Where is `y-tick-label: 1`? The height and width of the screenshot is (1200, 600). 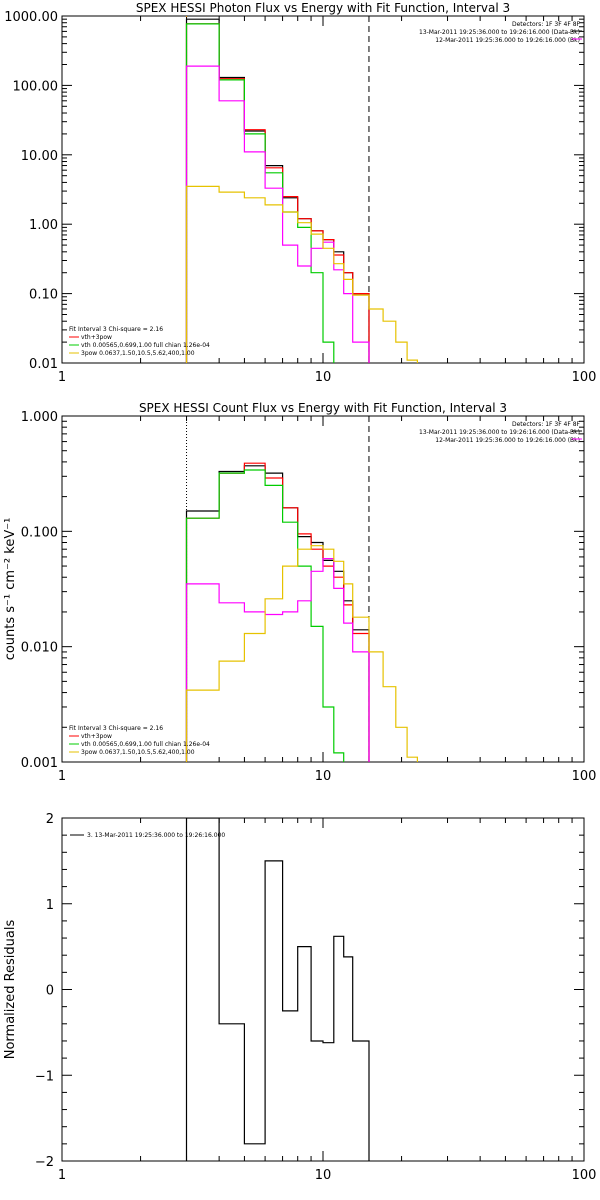 y-tick-label: 1 is located at coordinates (50, 905).